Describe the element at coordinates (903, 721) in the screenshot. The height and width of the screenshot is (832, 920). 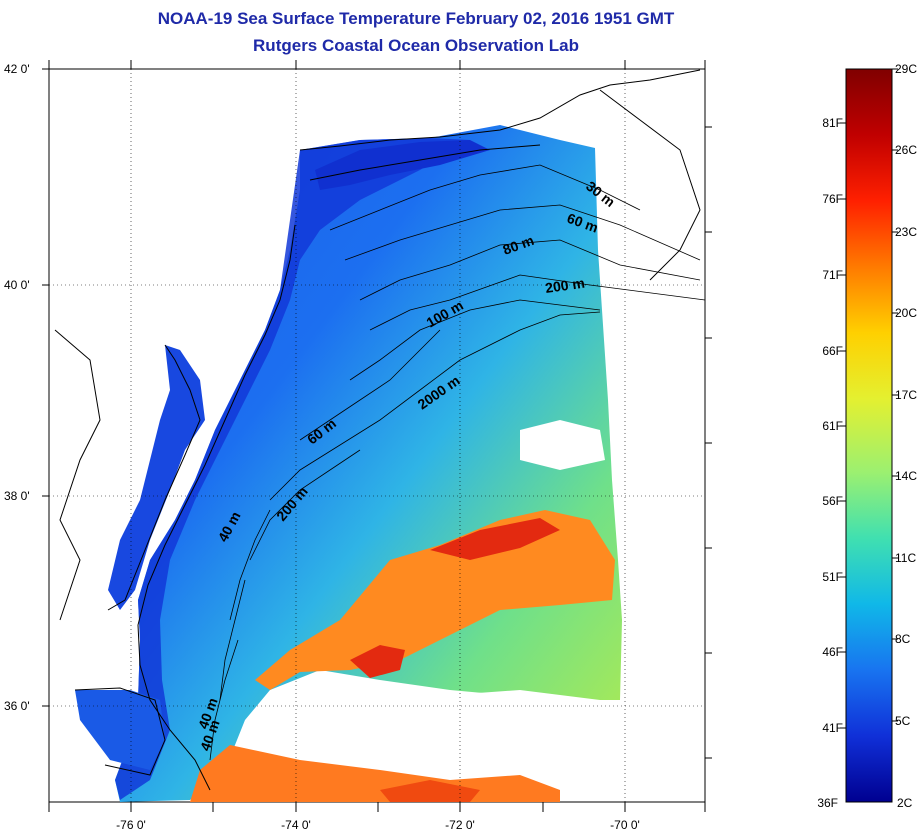
I see `cb-c-label: 5C` at that location.